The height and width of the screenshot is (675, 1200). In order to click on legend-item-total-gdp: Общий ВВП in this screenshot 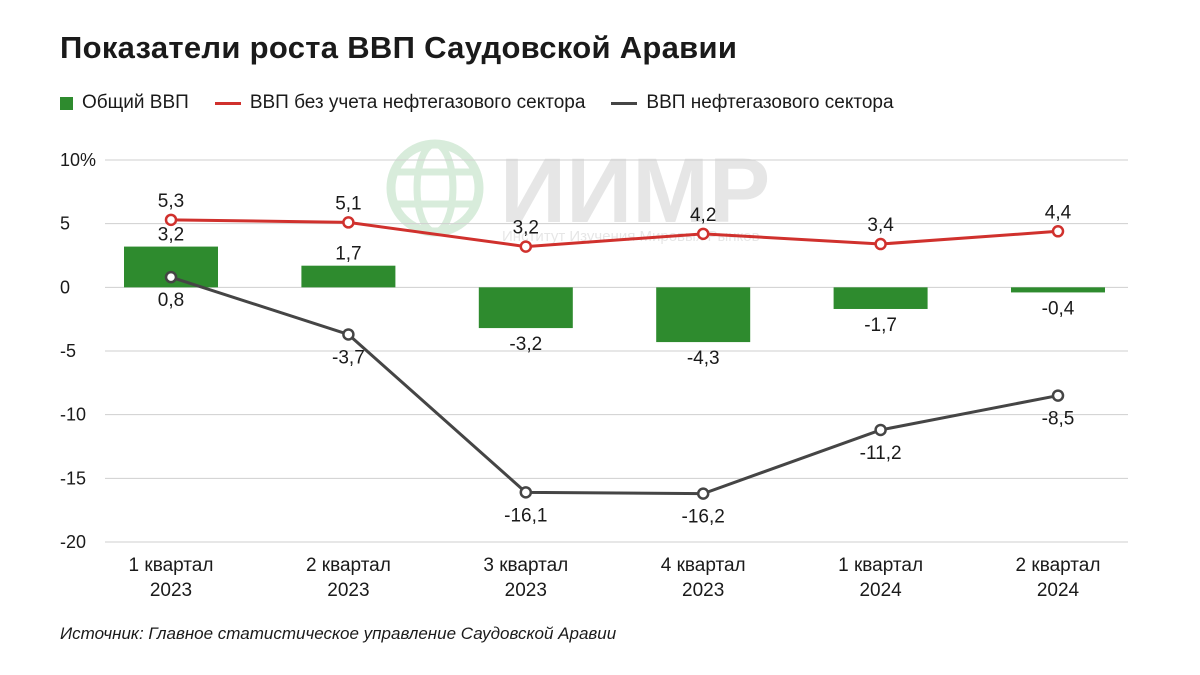, I will do `click(124, 103)`.